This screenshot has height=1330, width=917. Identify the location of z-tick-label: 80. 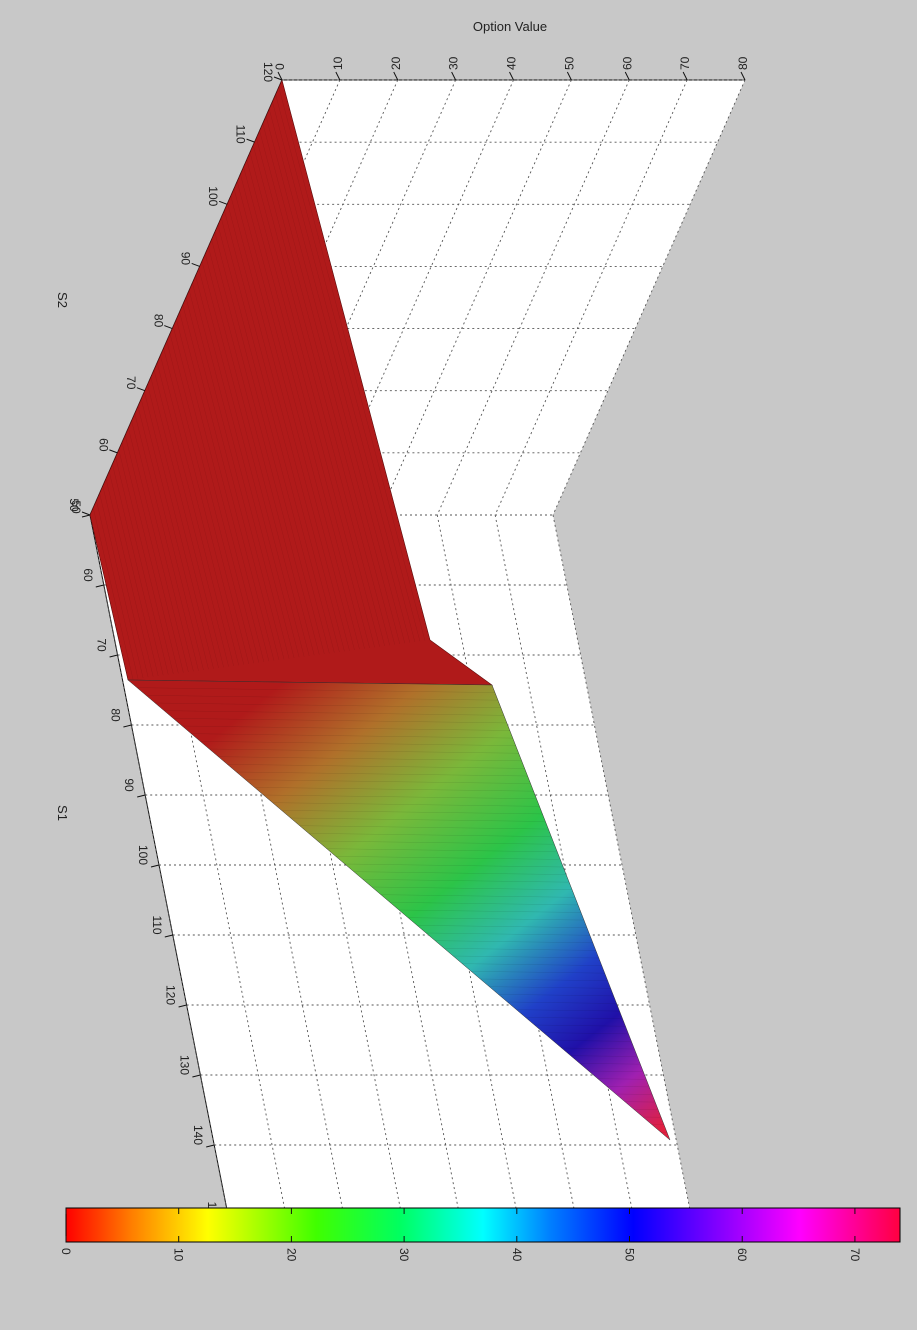
(743, 63).